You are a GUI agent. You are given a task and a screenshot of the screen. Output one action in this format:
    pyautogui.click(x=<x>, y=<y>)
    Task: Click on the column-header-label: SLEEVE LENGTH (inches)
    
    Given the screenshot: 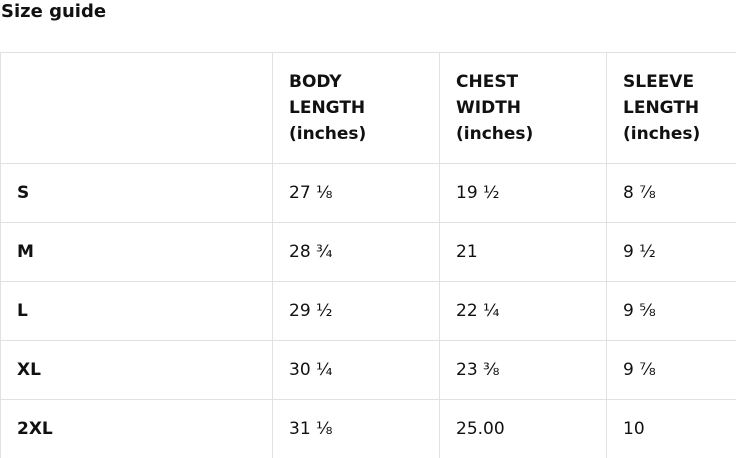 What is the action you would take?
    pyautogui.click(x=662, y=108)
    